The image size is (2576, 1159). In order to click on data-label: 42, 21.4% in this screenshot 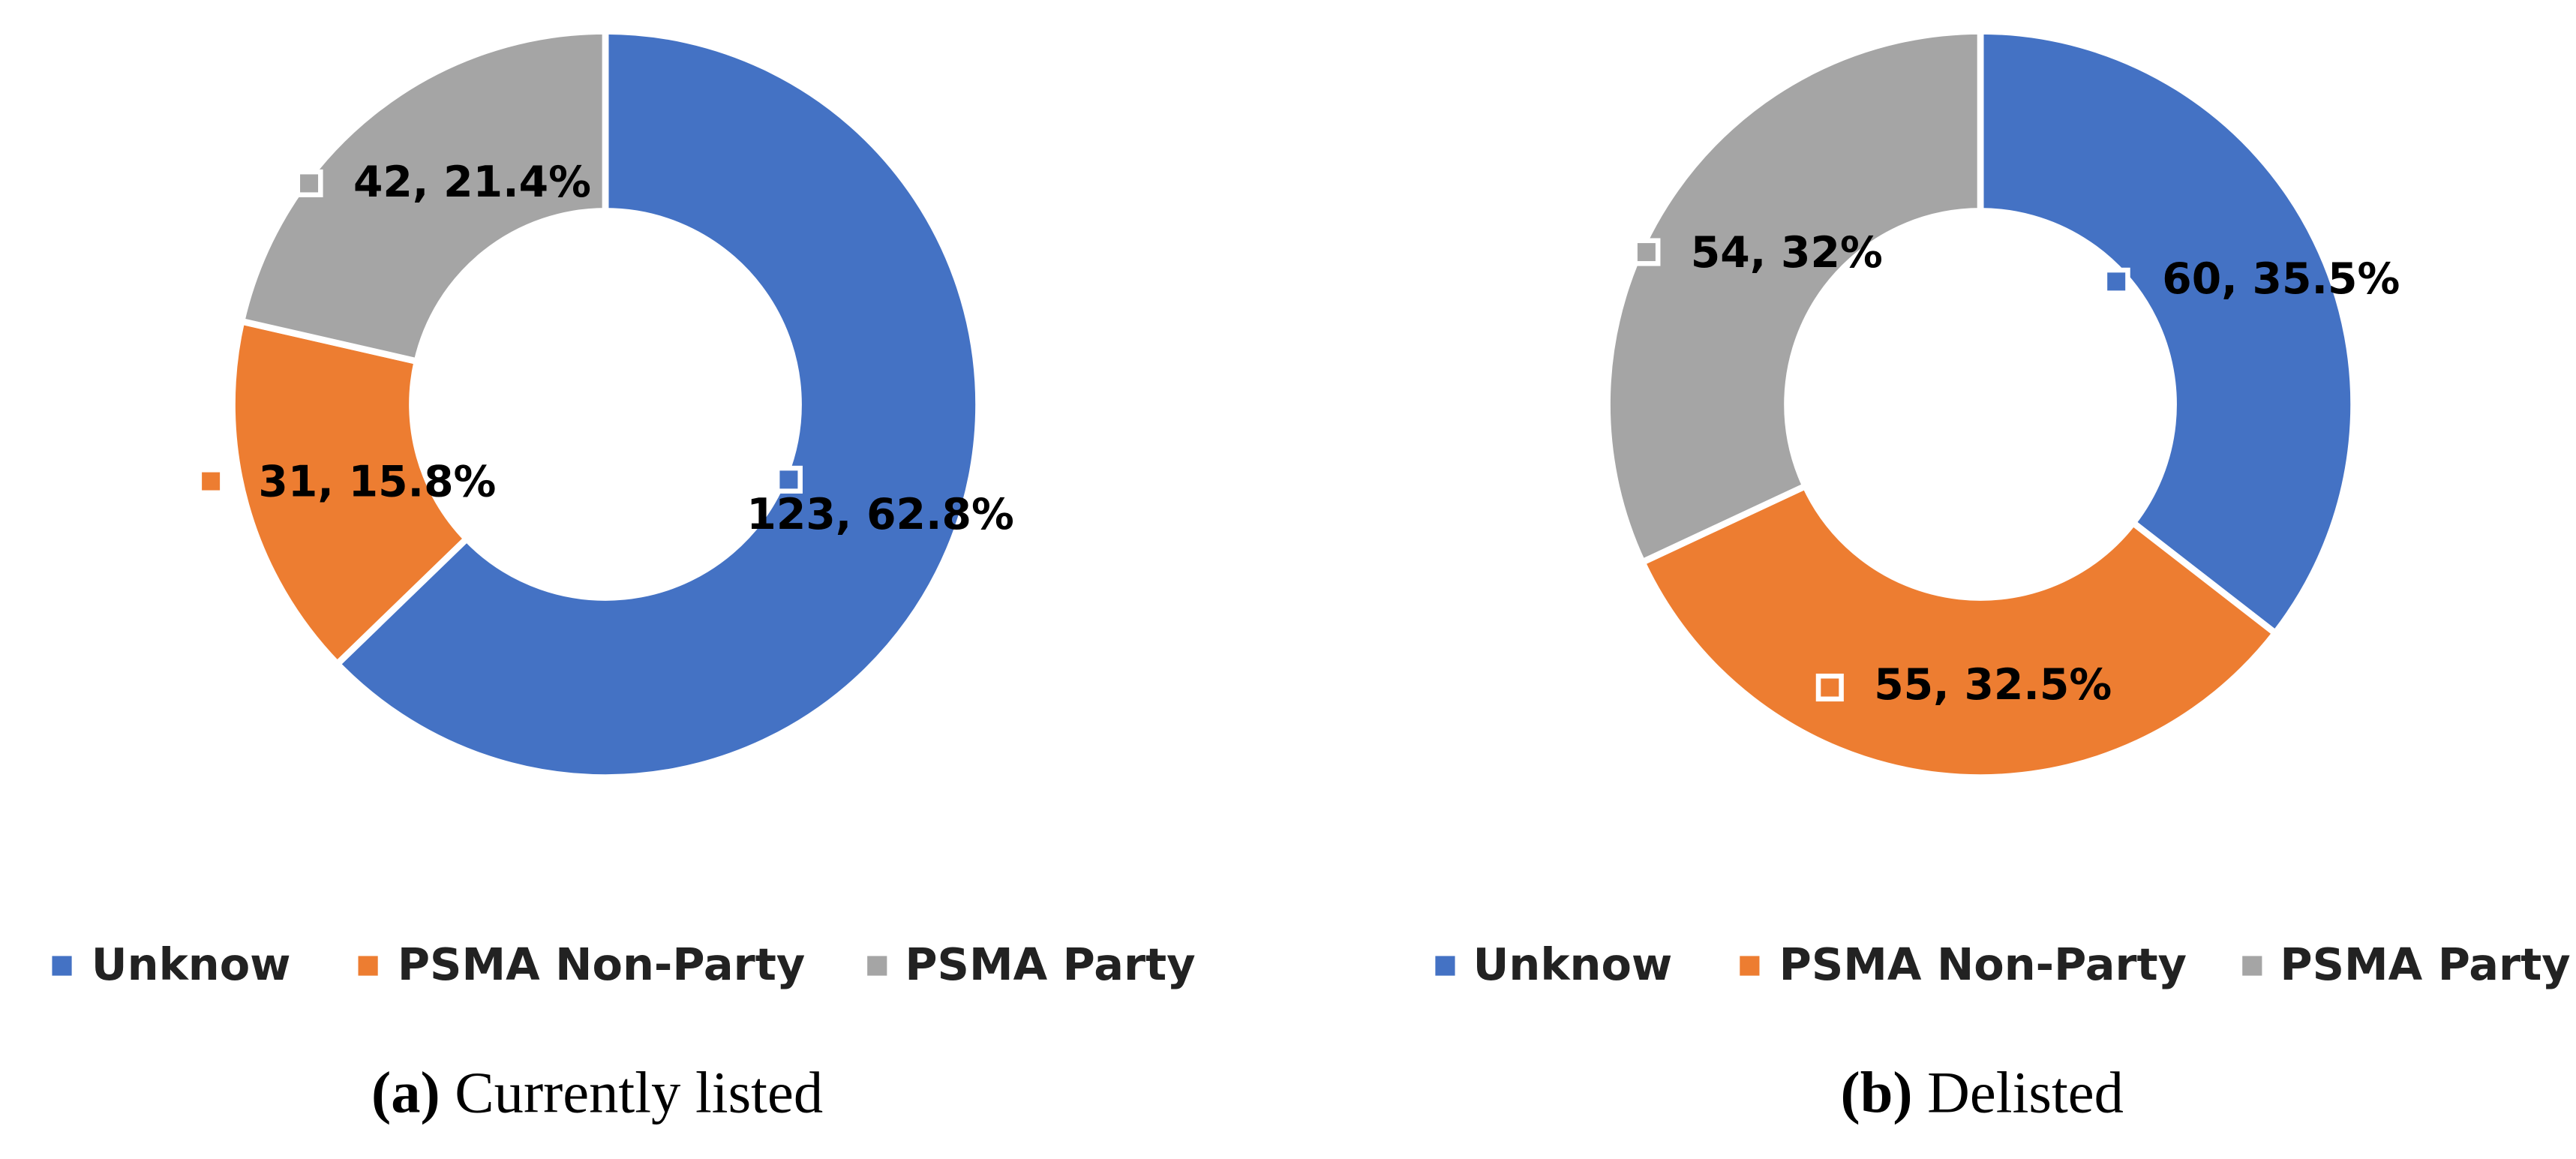, I will do `click(472, 182)`.